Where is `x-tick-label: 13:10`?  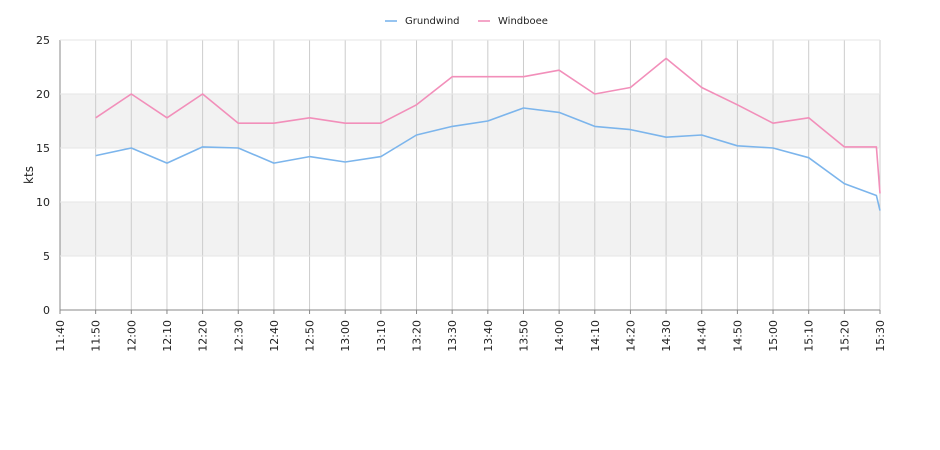 x-tick-label: 13:10 is located at coordinates (381, 336).